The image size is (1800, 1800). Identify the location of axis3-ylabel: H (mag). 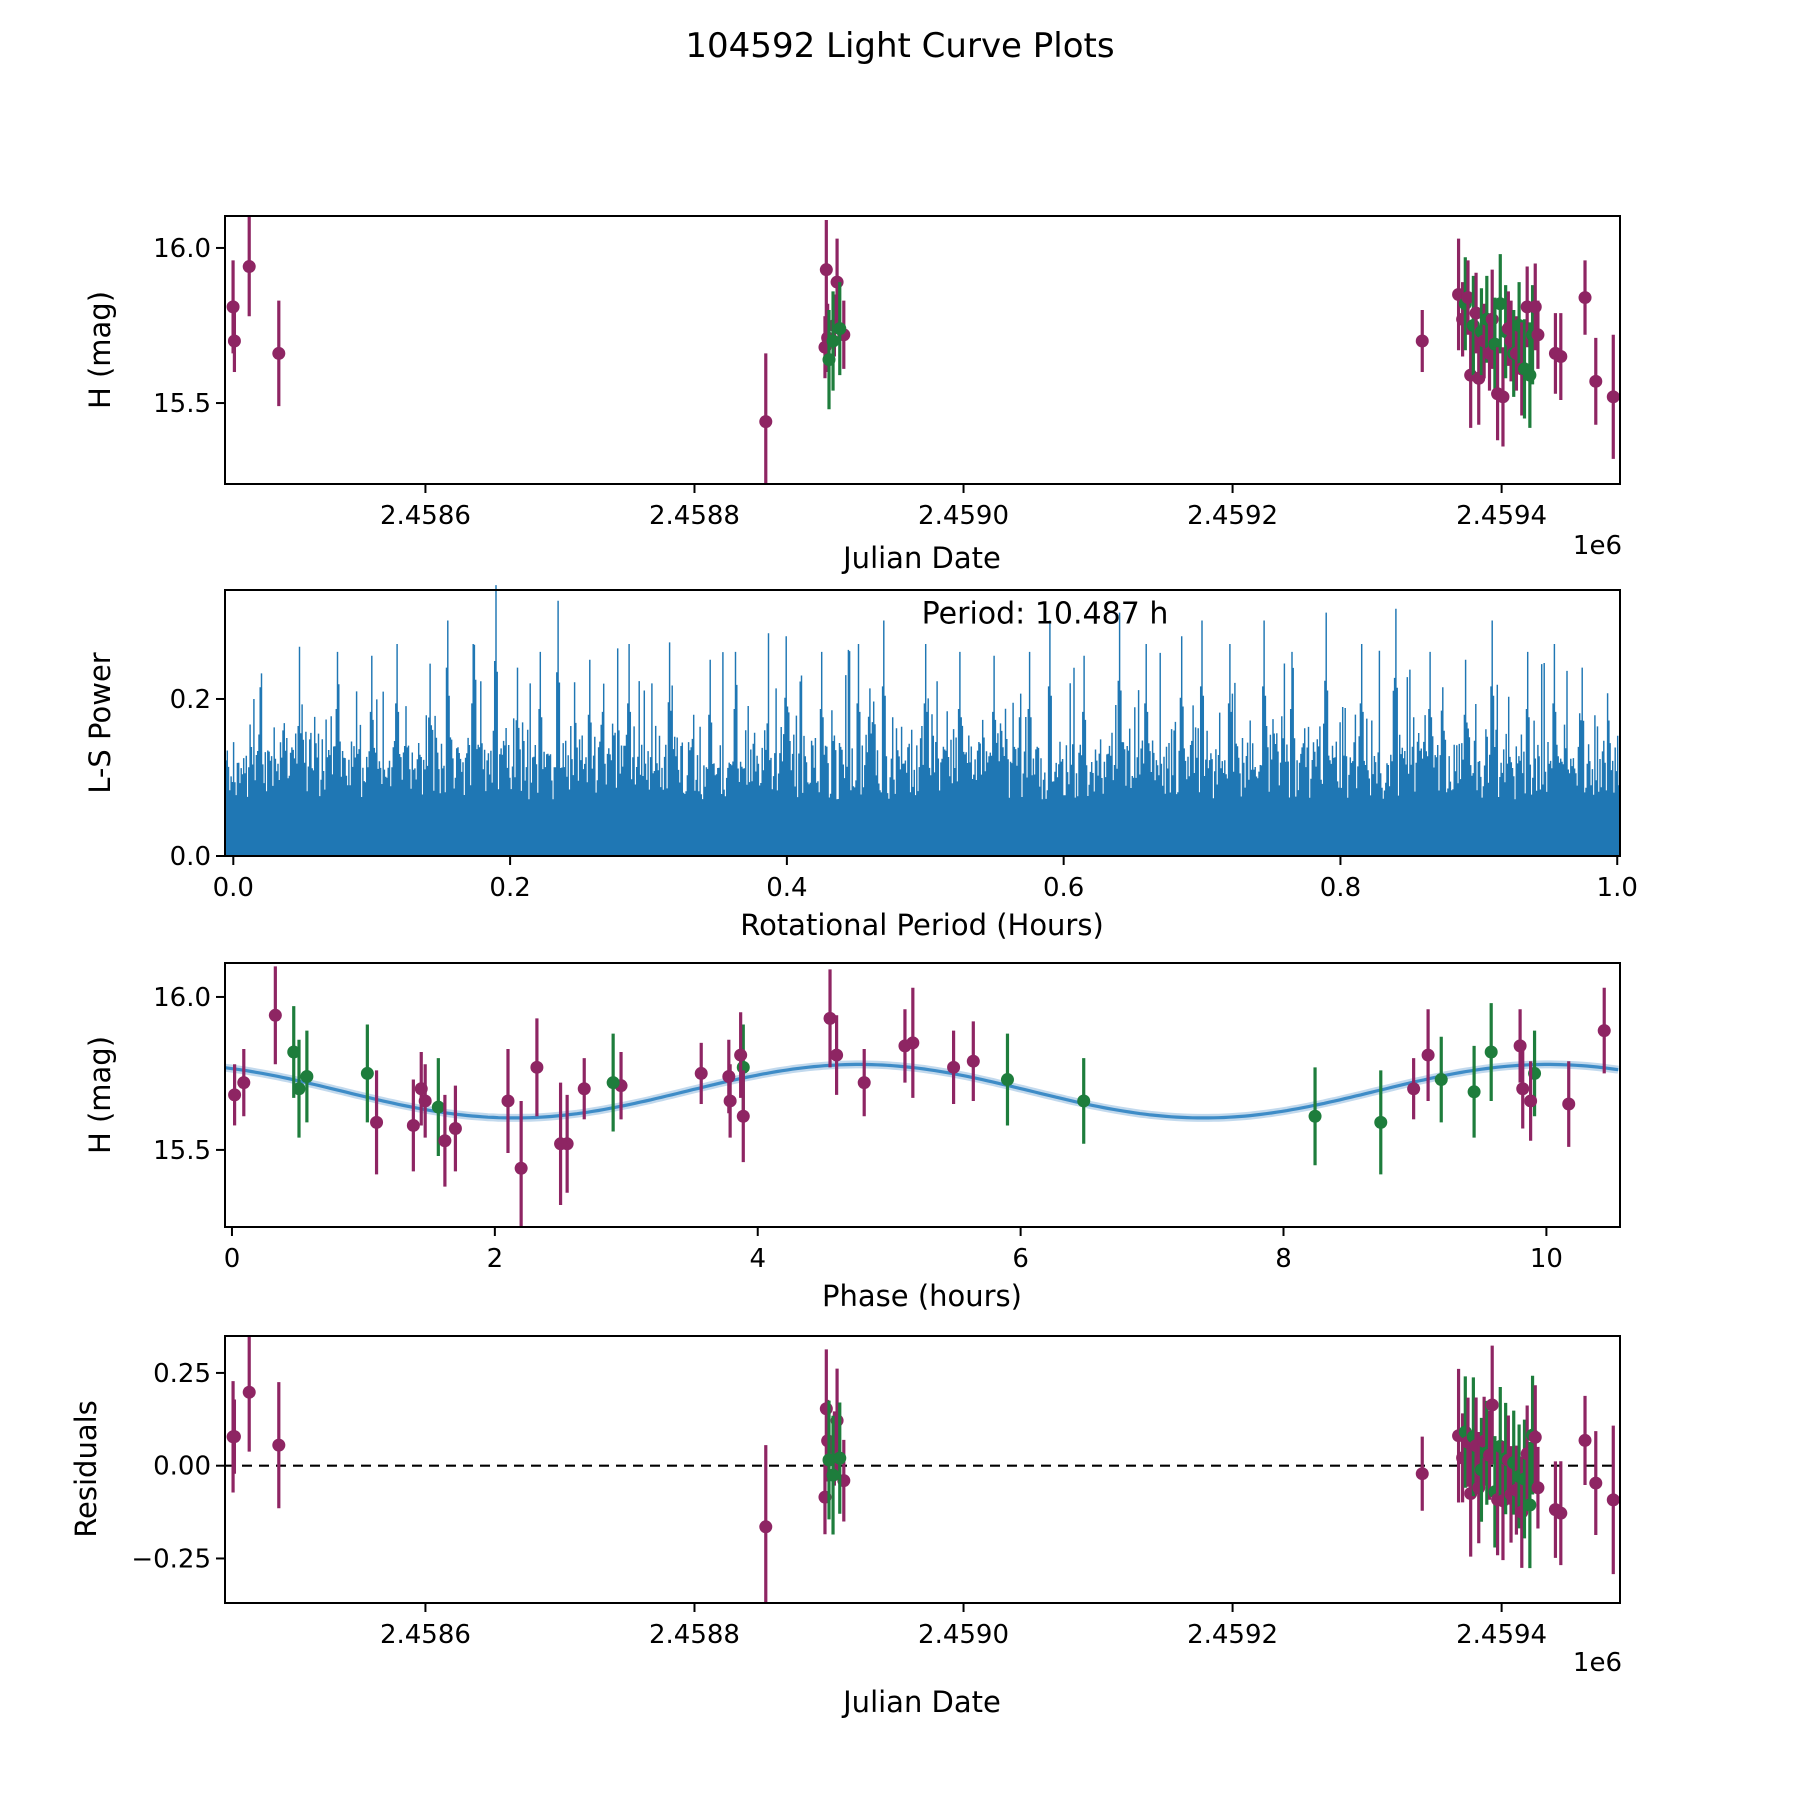
(100, 1095).